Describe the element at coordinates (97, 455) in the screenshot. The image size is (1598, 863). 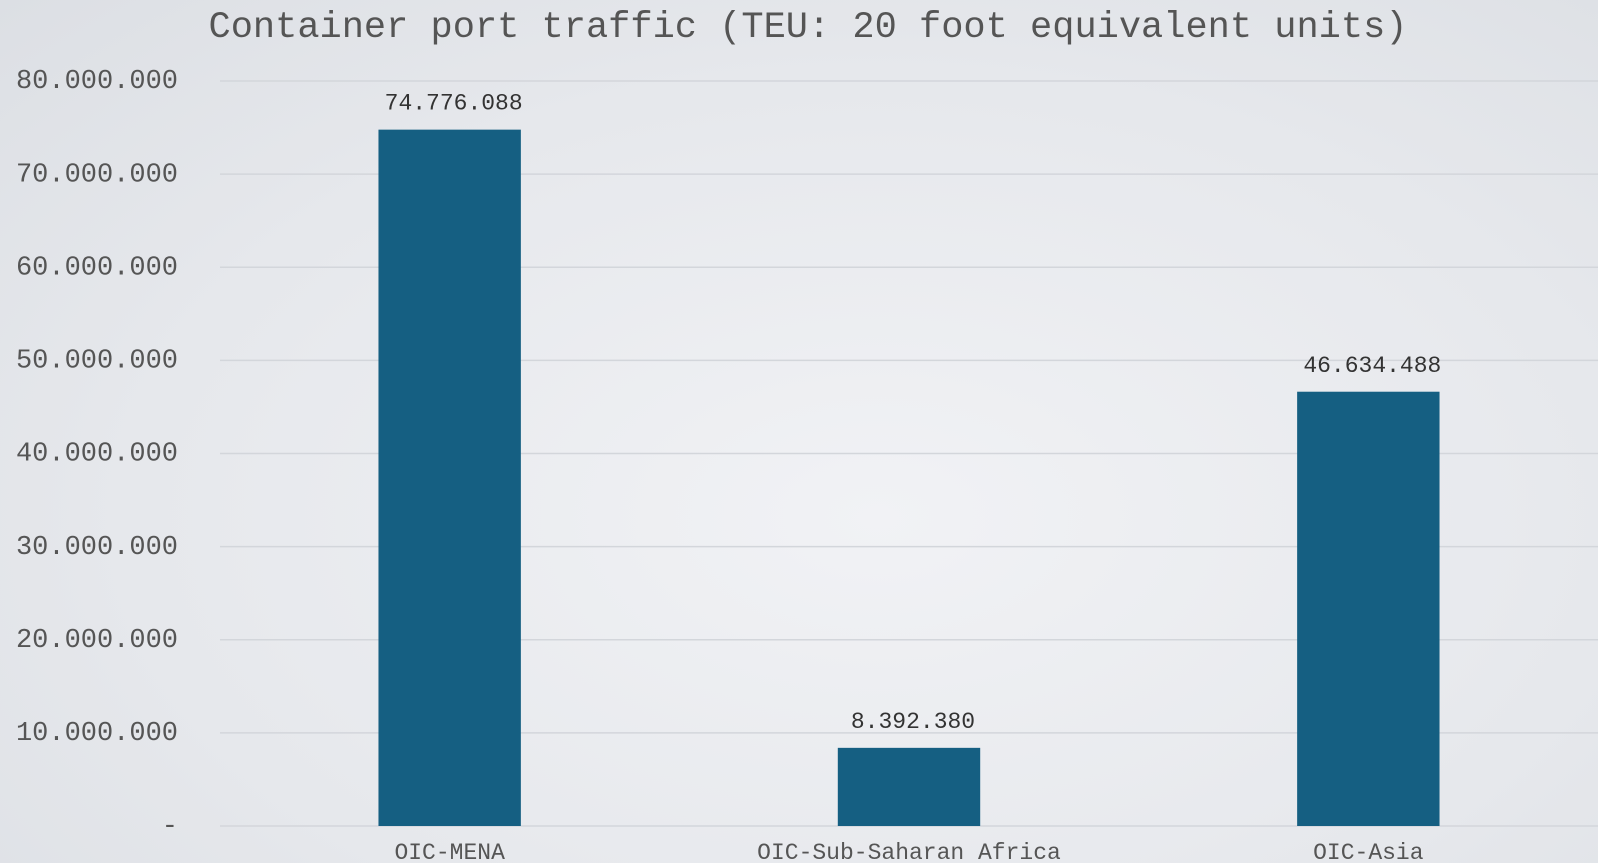
I see `y-tick-label: 40.000.000` at that location.